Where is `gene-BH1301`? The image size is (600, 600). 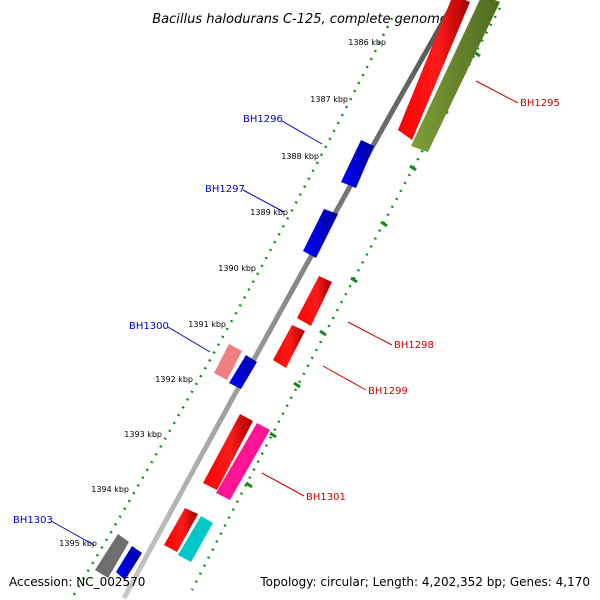
gene-BH1301 is located at coordinates (243, 461).